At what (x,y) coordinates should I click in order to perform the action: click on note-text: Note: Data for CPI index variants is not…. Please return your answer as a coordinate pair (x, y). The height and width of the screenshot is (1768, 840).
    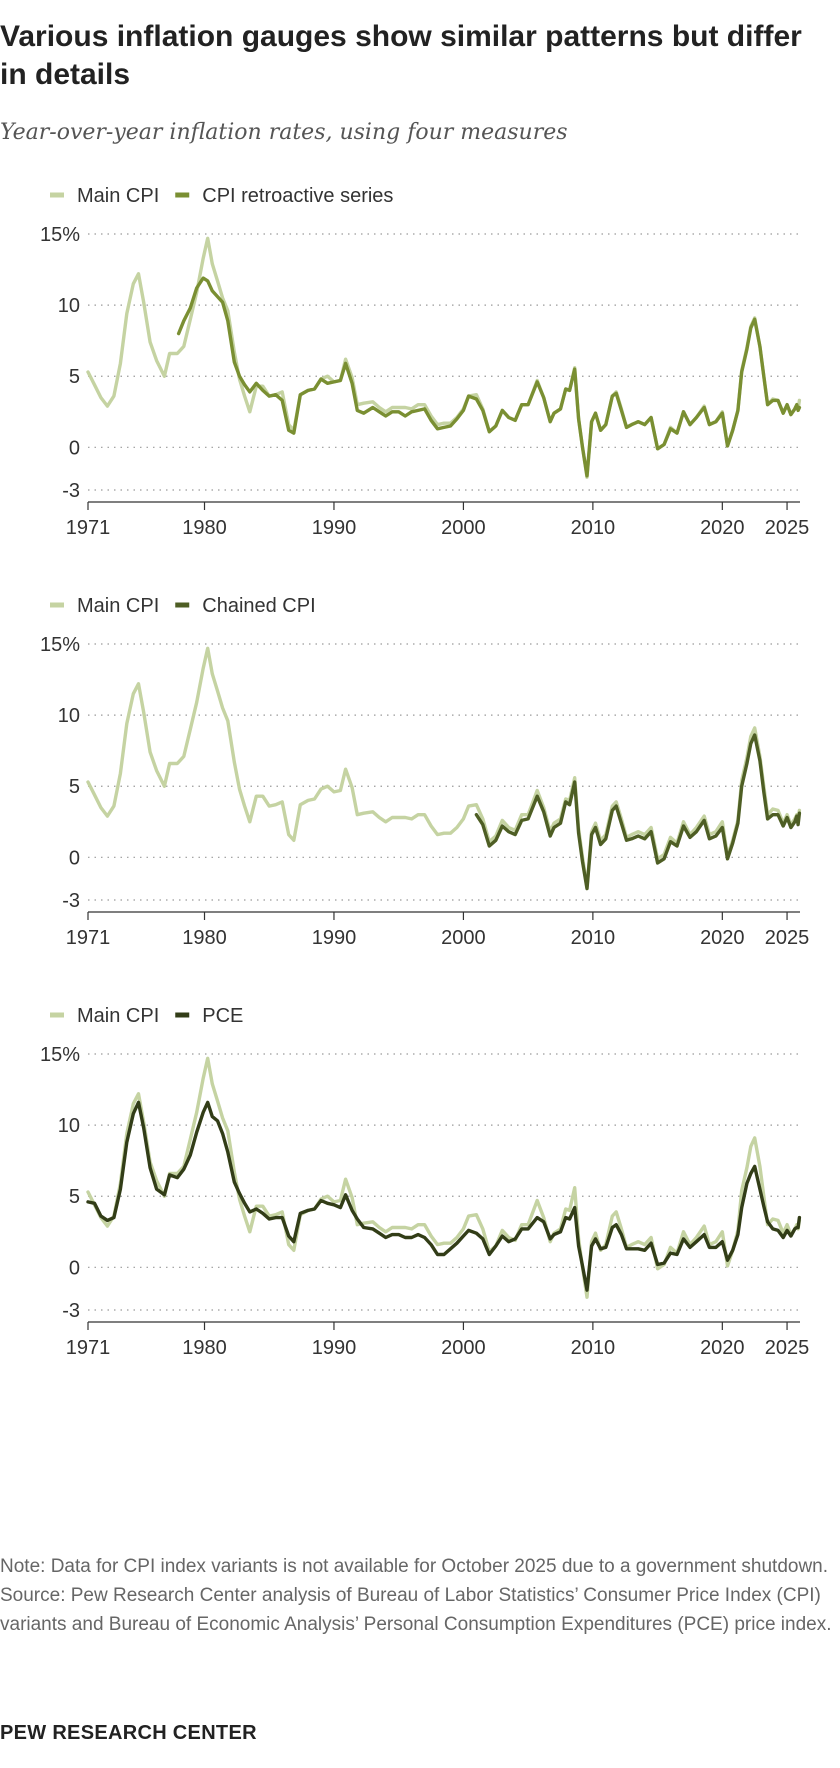
    Looking at the image, I should click on (414, 1566).